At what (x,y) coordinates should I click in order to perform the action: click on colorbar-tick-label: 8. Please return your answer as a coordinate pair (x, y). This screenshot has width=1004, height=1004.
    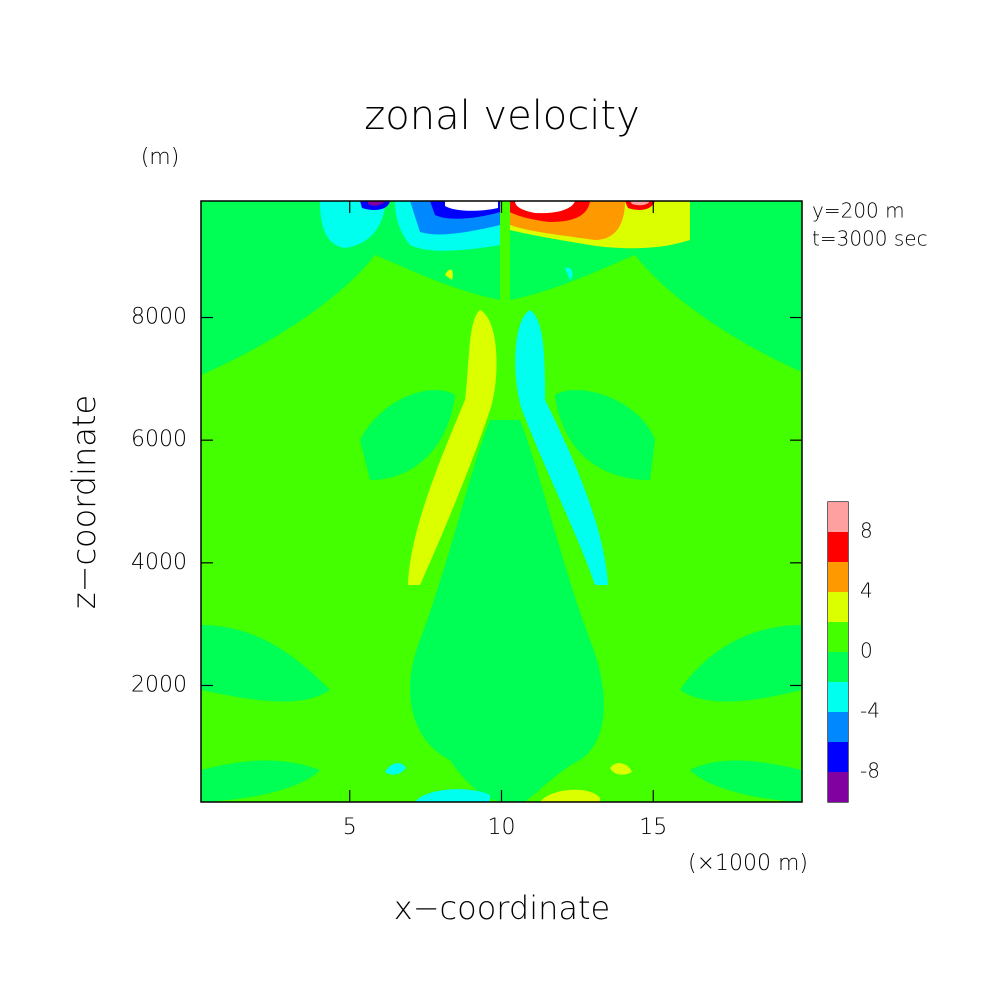
    Looking at the image, I should click on (866, 531).